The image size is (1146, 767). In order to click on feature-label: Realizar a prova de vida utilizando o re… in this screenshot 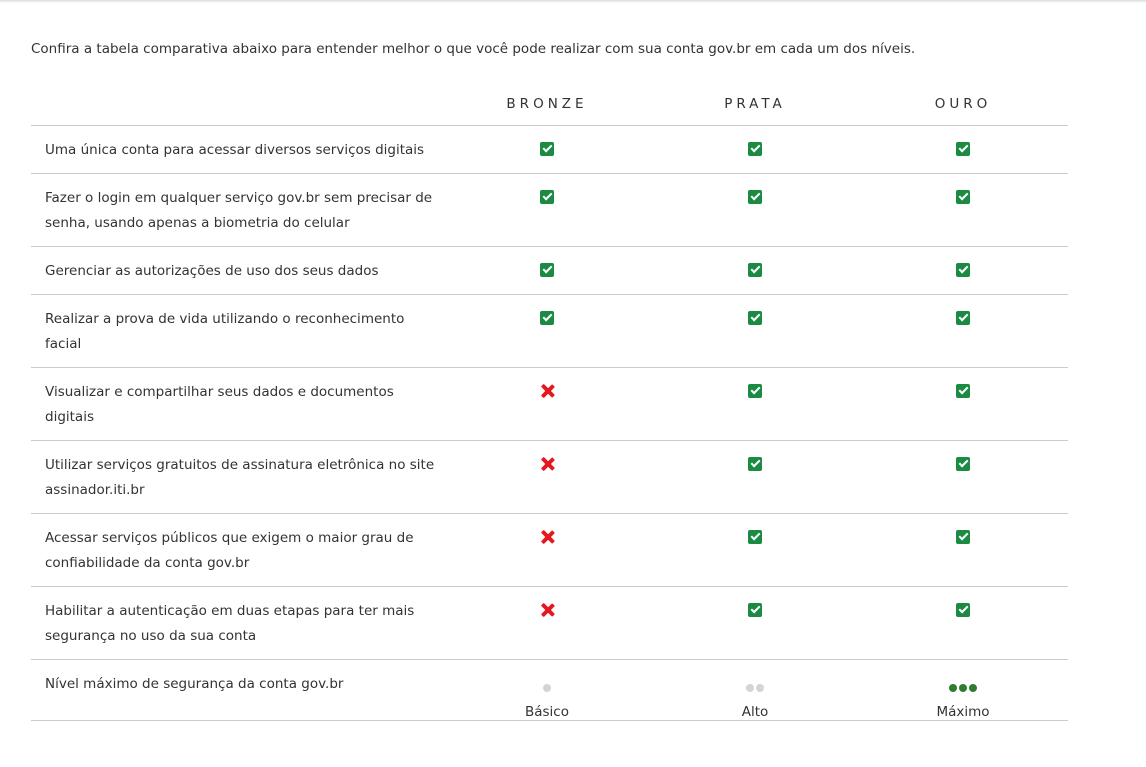, I will do `click(237, 331)`.